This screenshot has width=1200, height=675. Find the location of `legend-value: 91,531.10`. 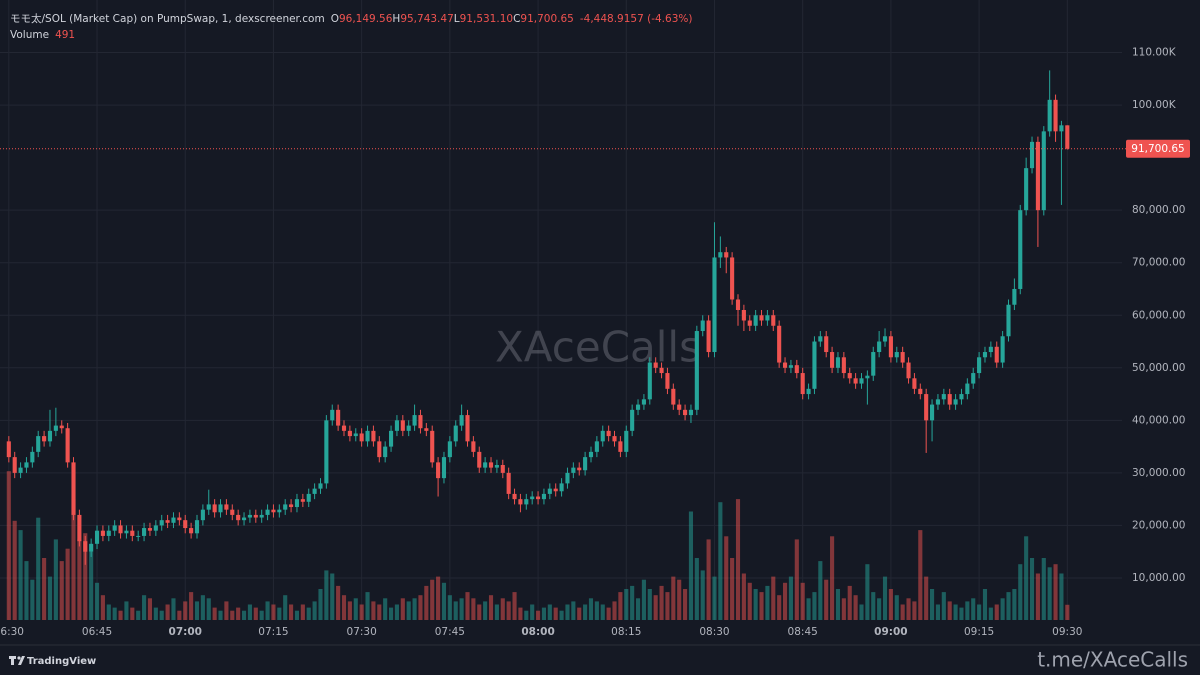

legend-value: 91,531.10 is located at coordinates (486, 19).